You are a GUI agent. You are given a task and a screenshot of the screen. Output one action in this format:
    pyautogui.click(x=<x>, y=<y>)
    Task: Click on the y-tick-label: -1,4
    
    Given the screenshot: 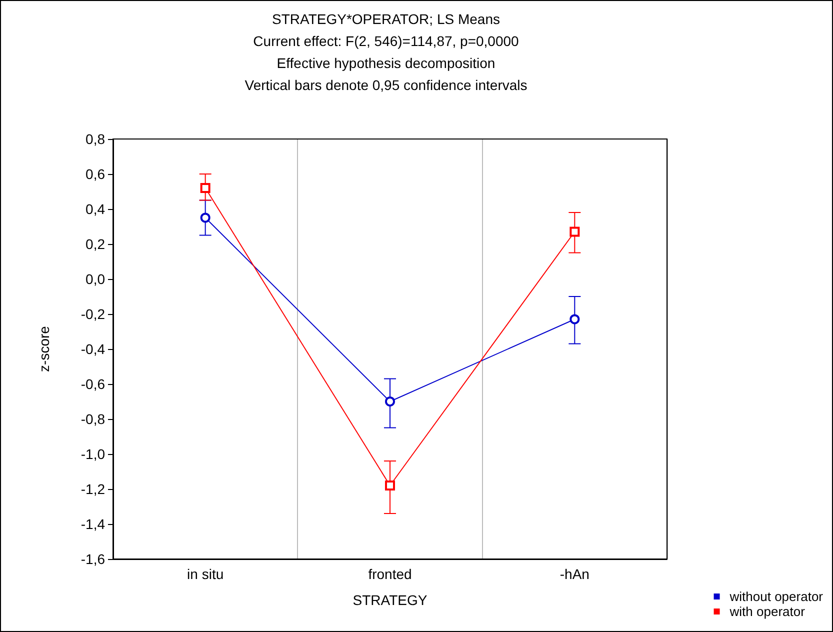 What is the action you would take?
    pyautogui.click(x=93, y=524)
    